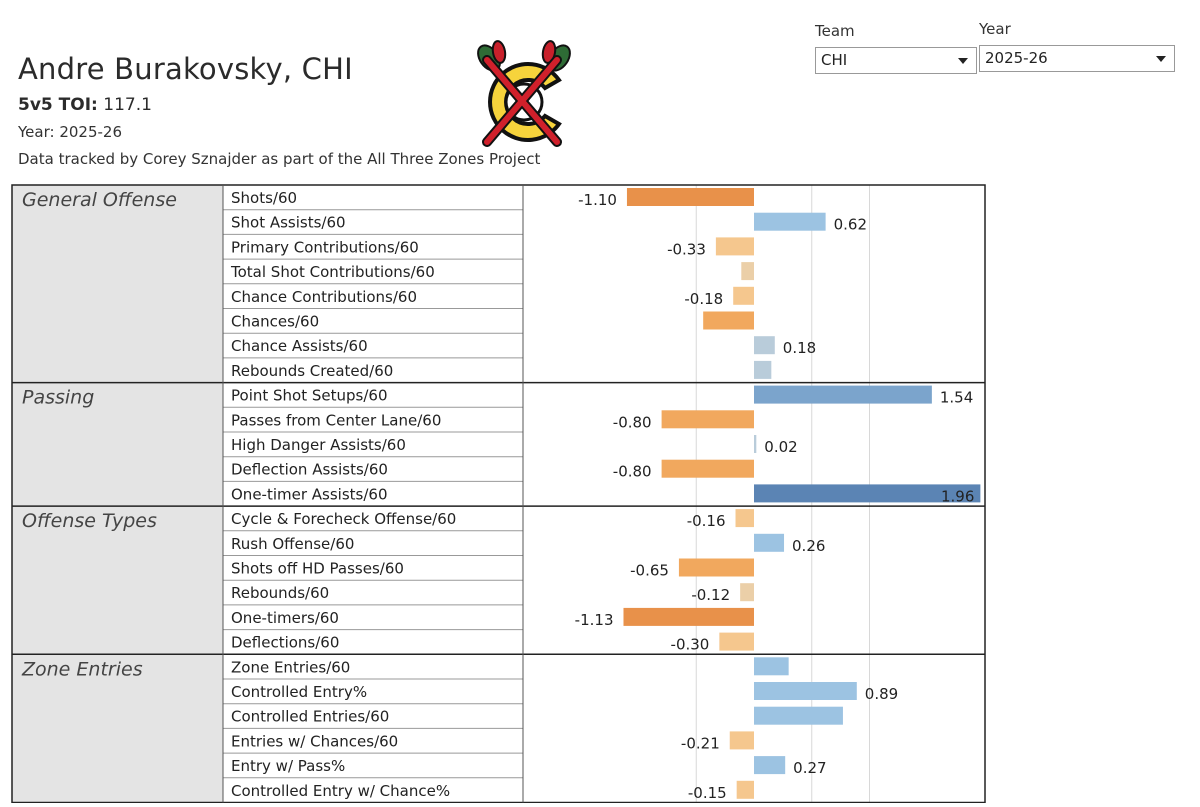  What do you see at coordinates (707, 793) in the screenshot?
I see `value-label: -0.15` at bounding box center [707, 793].